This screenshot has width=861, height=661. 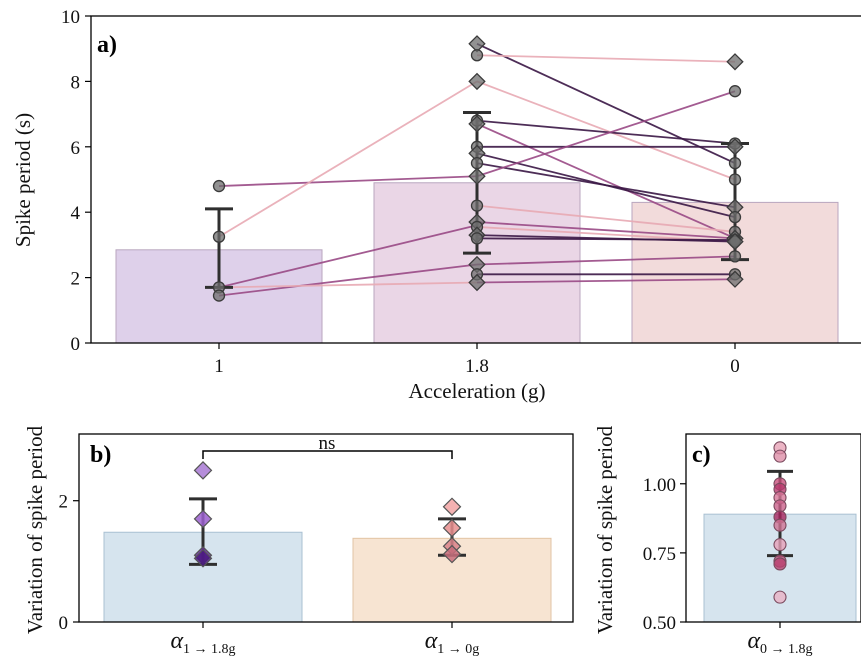 What do you see at coordinates (327, 443) in the screenshot?
I see `significance-label: ns` at bounding box center [327, 443].